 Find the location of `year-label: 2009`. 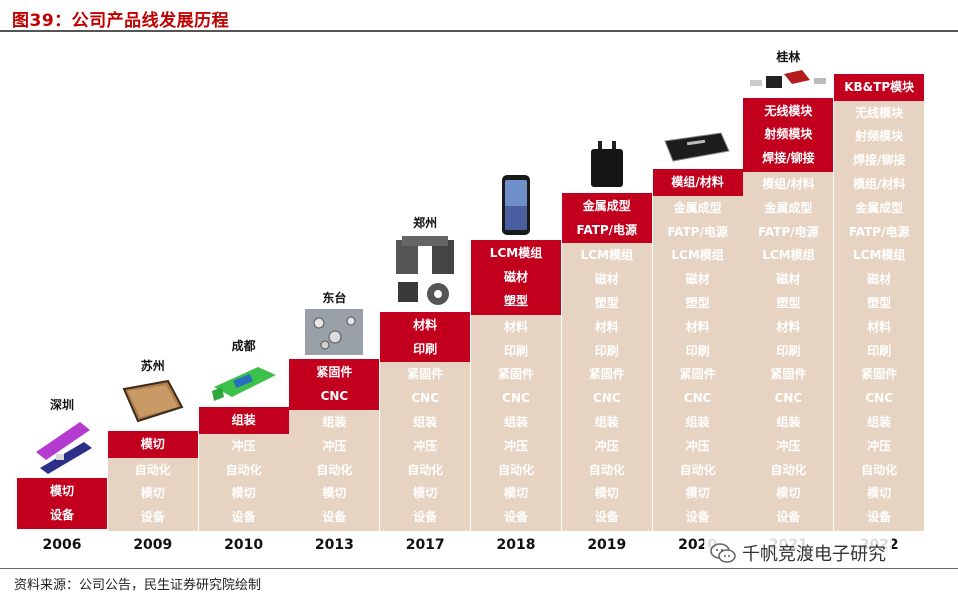

year-label: 2009 is located at coordinates (153, 545).